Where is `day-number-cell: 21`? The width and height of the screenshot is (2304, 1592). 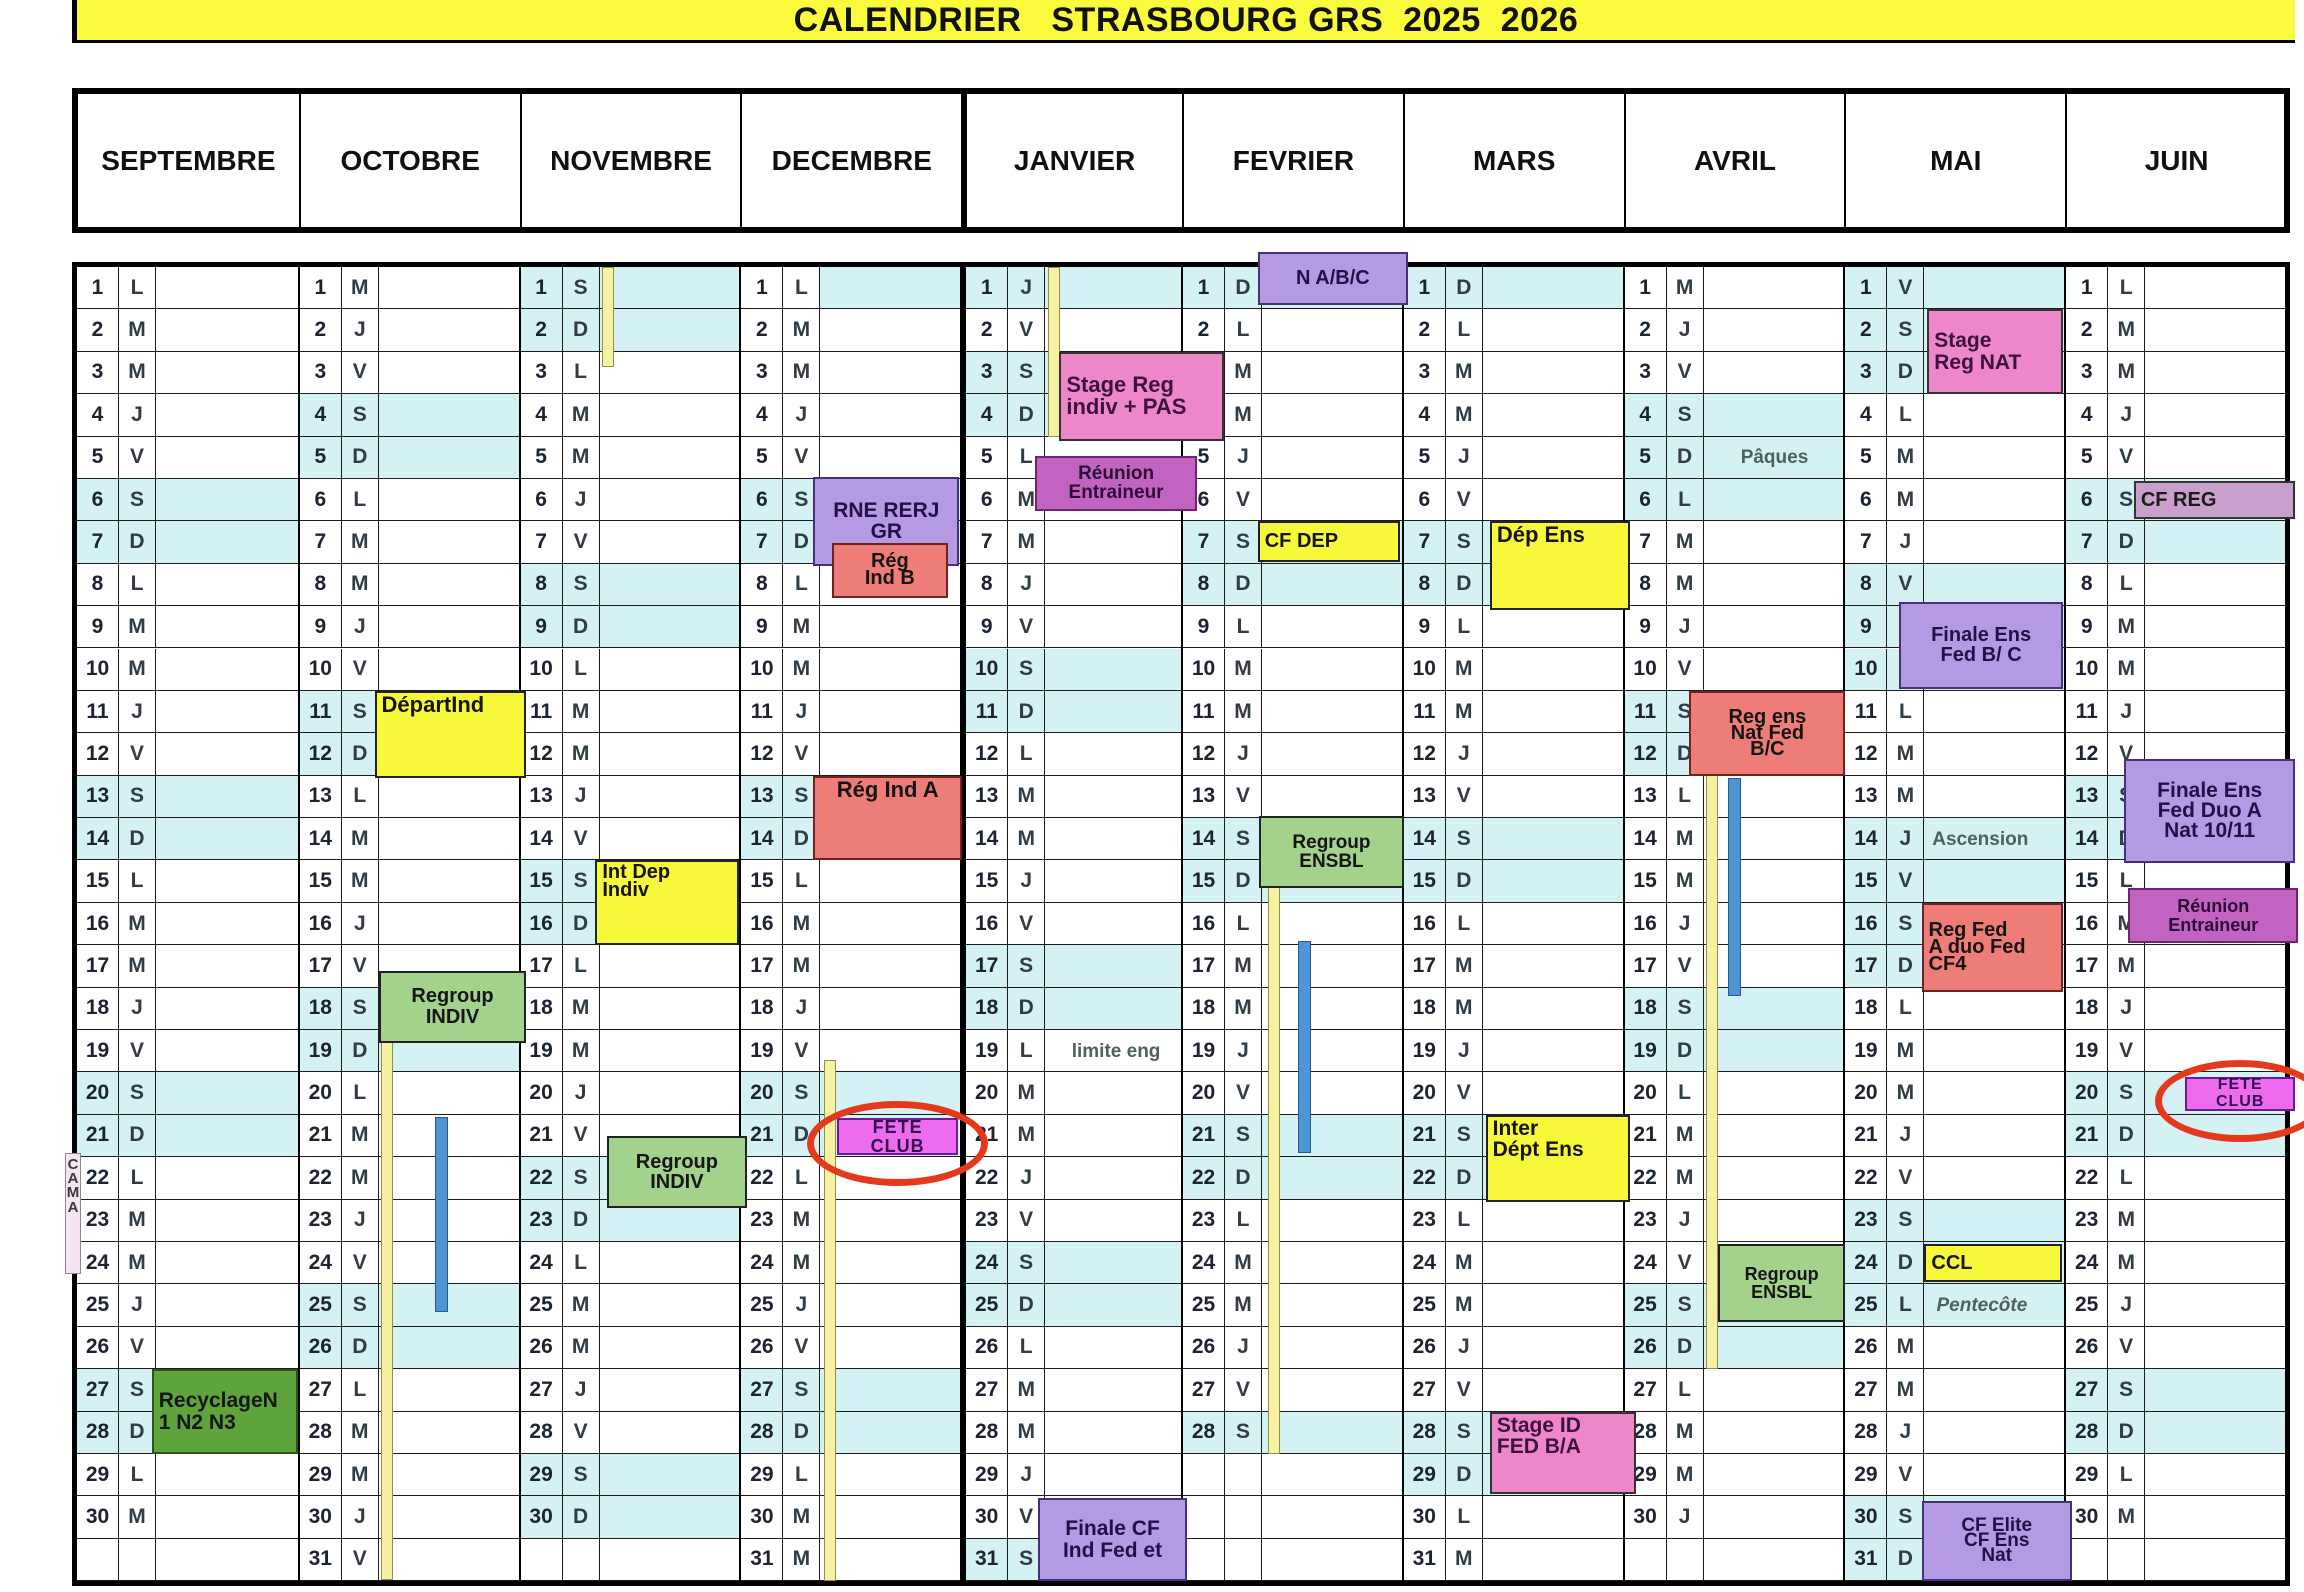 day-number-cell: 21 is located at coordinates (762, 1136).